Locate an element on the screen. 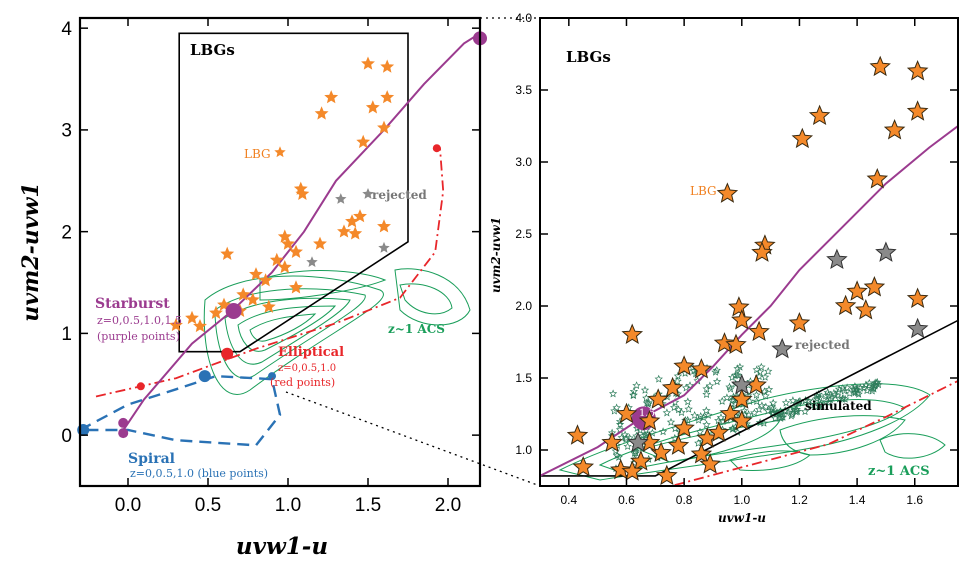  left-box-label: LBGs is located at coordinates (212, 50).